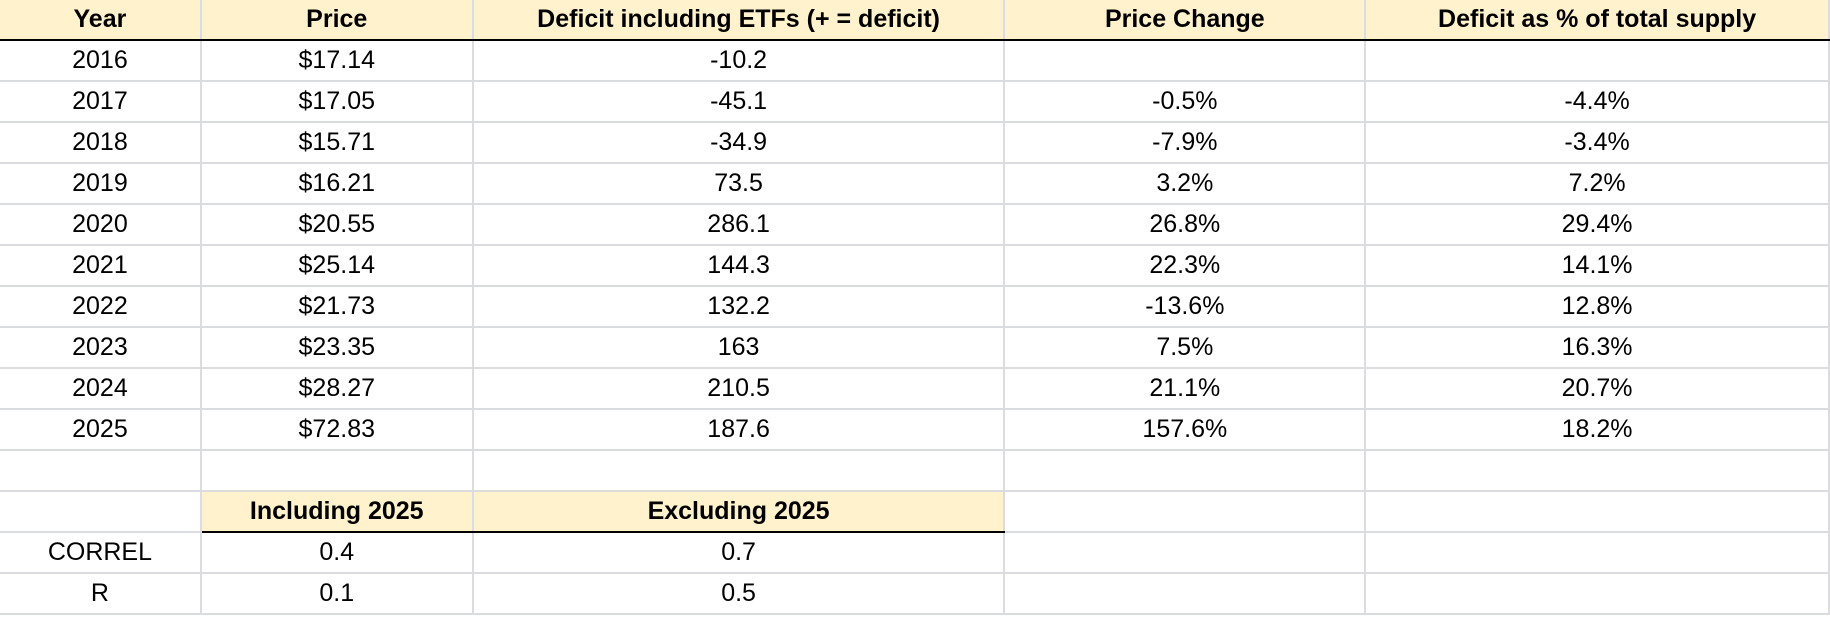  I want to click on table-row: 2022 $21.73 132.2 -13.6% 12.8%, so click(915, 307).